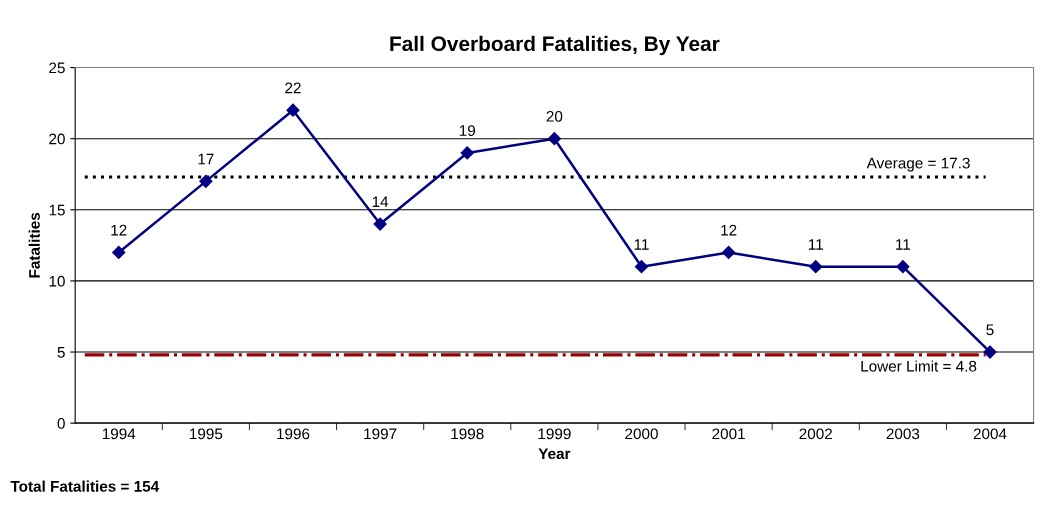 The image size is (1044, 508). I want to click on data-label: 22, so click(293, 88).